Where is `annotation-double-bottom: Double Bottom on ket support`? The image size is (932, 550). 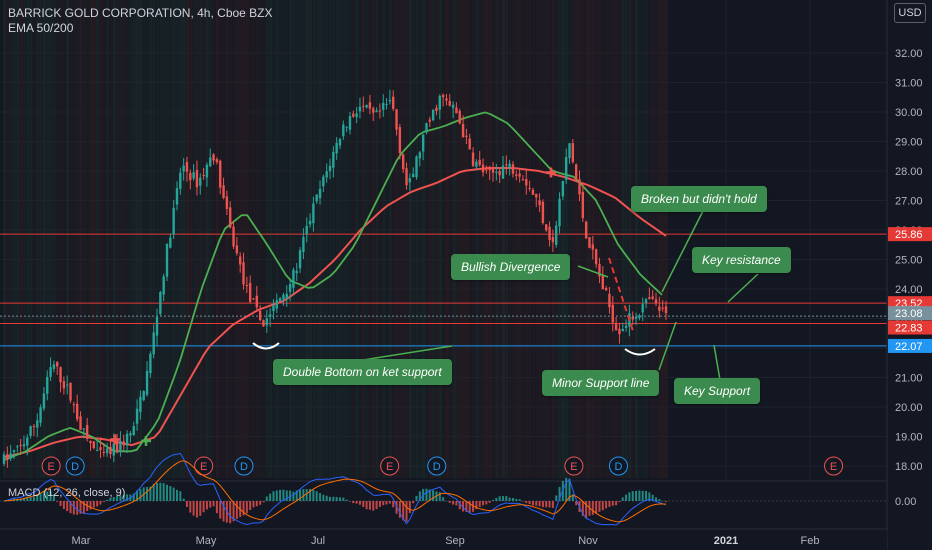
annotation-double-bottom: Double Bottom on ket support is located at coordinates (362, 372).